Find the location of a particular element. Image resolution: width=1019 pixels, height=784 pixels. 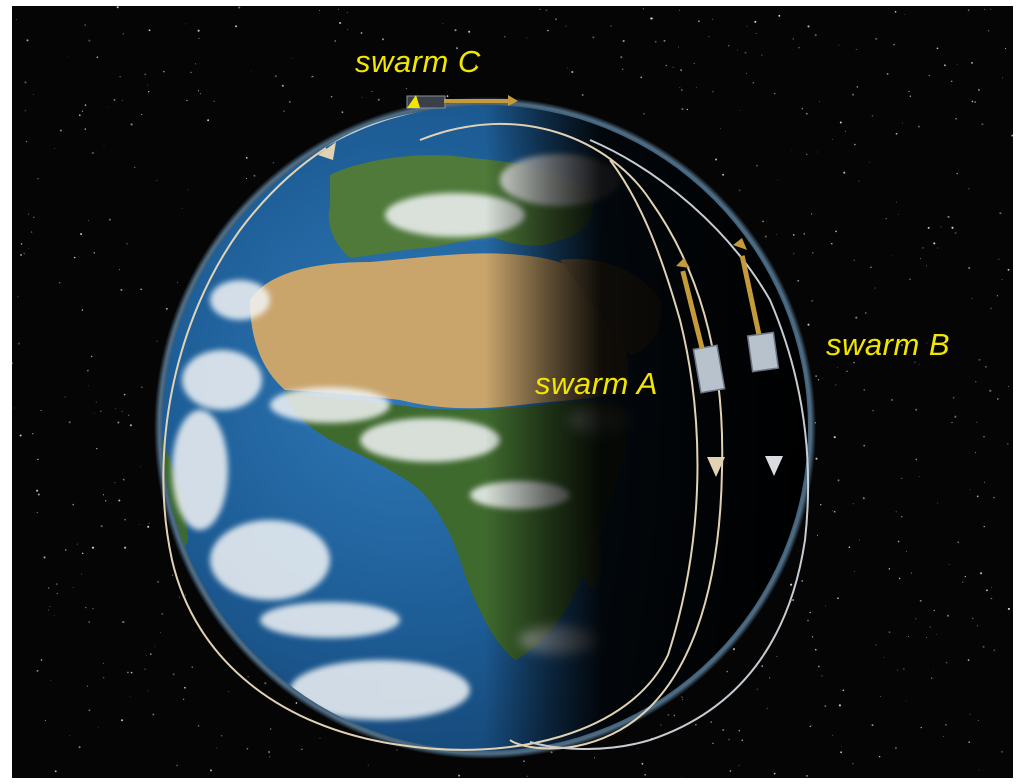

orbit-c-direction-arrow is located at coordinates (327, 151).